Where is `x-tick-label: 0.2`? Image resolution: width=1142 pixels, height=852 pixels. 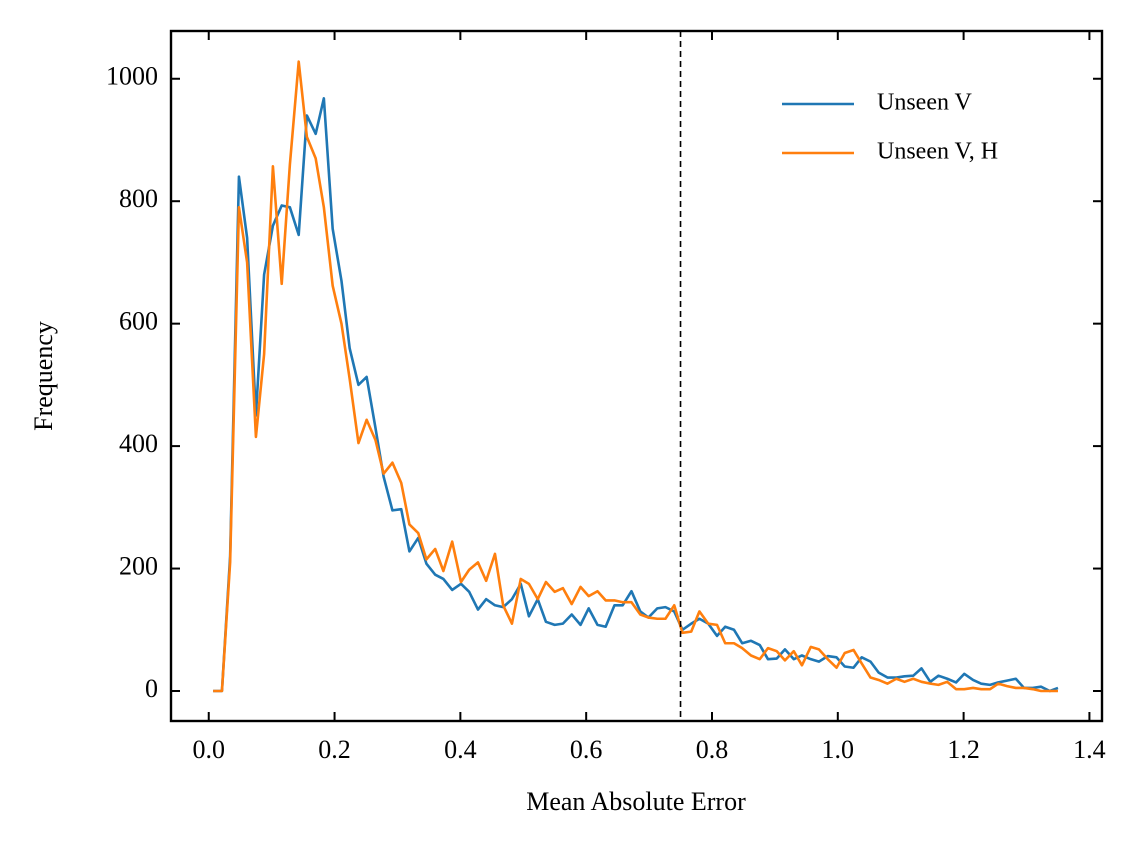 x-tick-label: 0.2 is located at coordinates (334, 749).